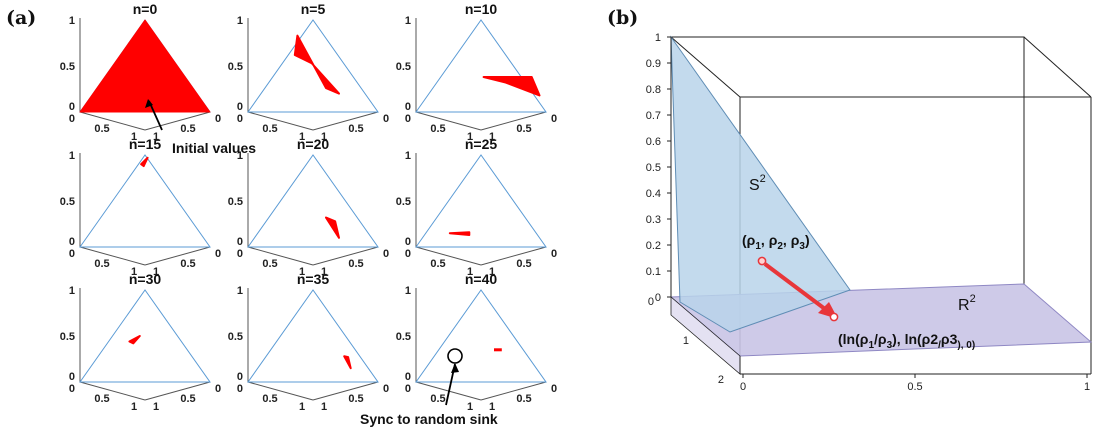 Image resolution: width=1102 pixels, height=431 pixels. What do you see at coordinates (721, 380) in the screenshot?
I see `y-tick-label: 2` at bounding box center [721, 380].